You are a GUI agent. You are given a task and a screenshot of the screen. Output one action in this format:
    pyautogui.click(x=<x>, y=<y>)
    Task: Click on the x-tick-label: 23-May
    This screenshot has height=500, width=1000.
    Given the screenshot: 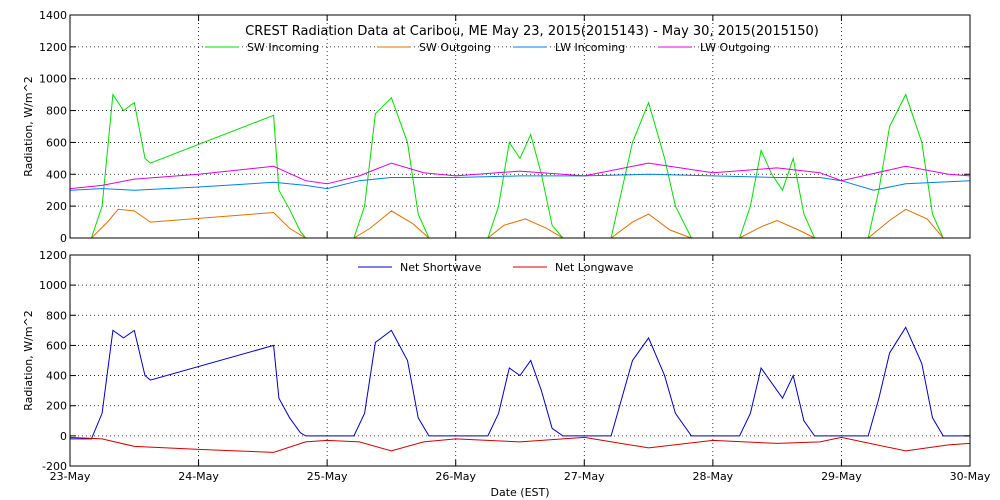 What is the action you would take?
    pyautogui.click(x=70, y=476)
    